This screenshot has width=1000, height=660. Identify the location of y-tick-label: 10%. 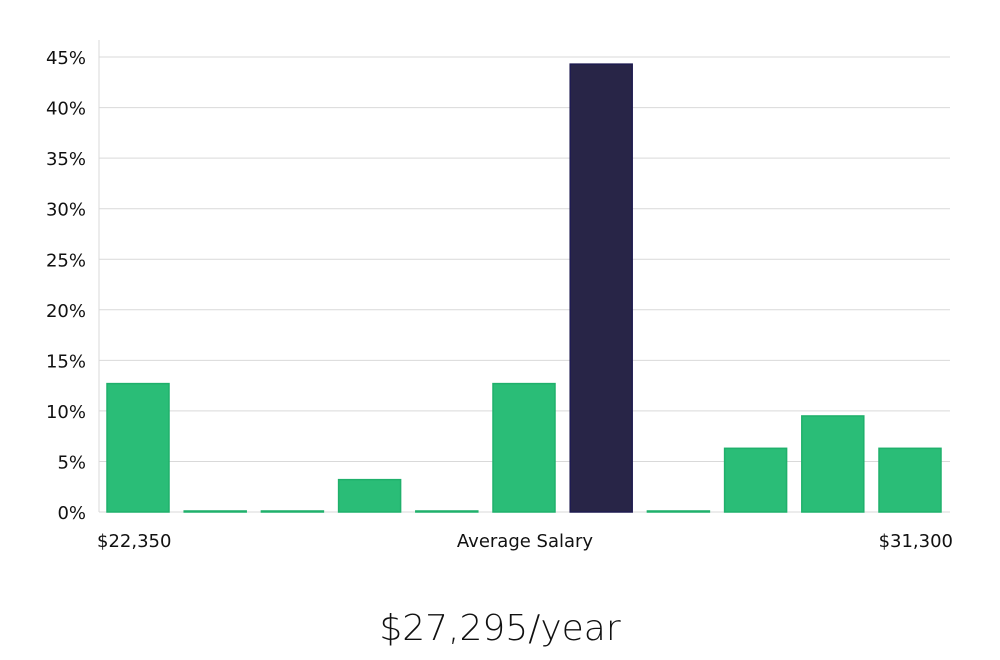
(66, 412).